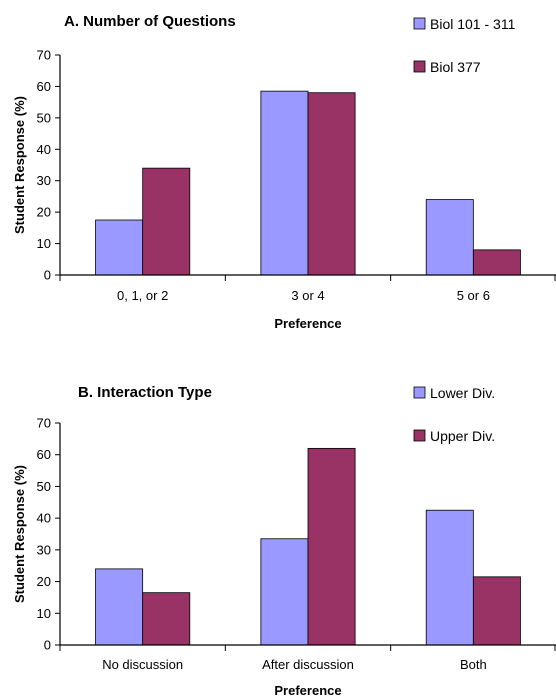  What do you see at coordinates (473, 295) in the screenshot?
I see `x-category-label: 5 or 6` at bounding box center [473, 295].